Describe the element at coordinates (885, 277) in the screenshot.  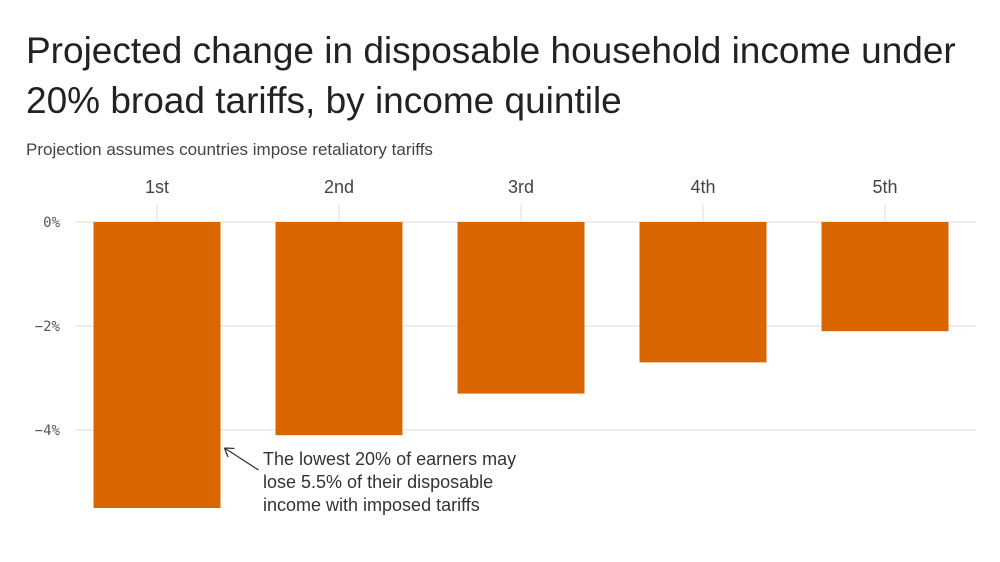
I see `bar-5th` at that location.